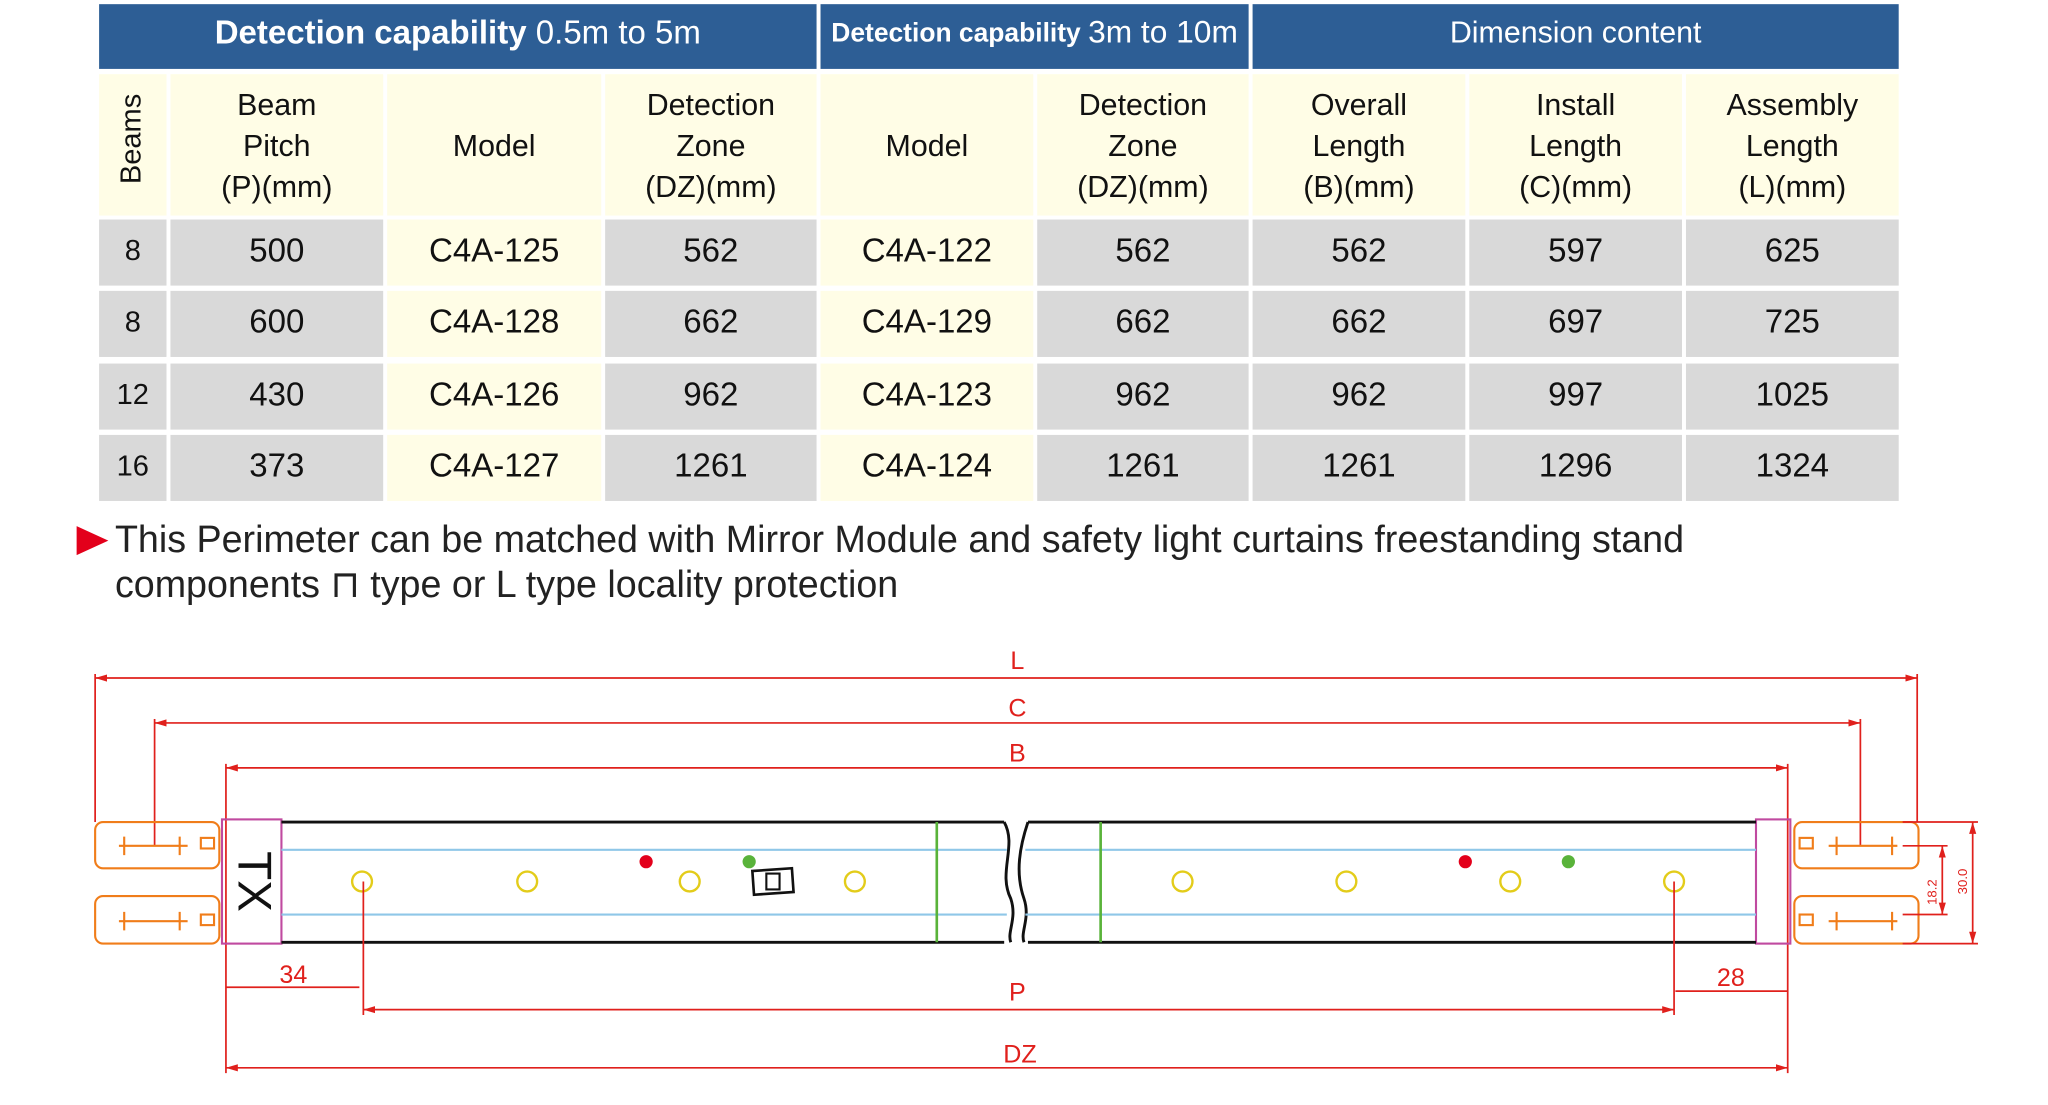 This screenshot has height=1105, width=2048. What do you see at coordinates (1017, 992) in the screenshot?
I see `dim-label: P` at bounding box center [1017, 992].